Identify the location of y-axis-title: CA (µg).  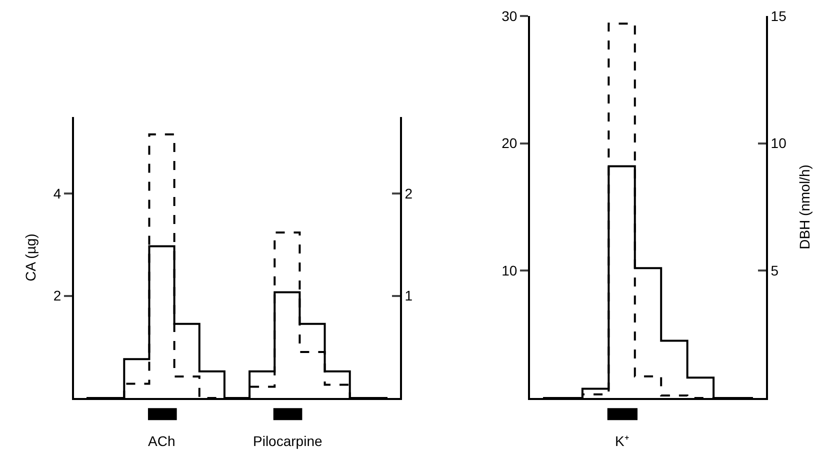
(30, 258).